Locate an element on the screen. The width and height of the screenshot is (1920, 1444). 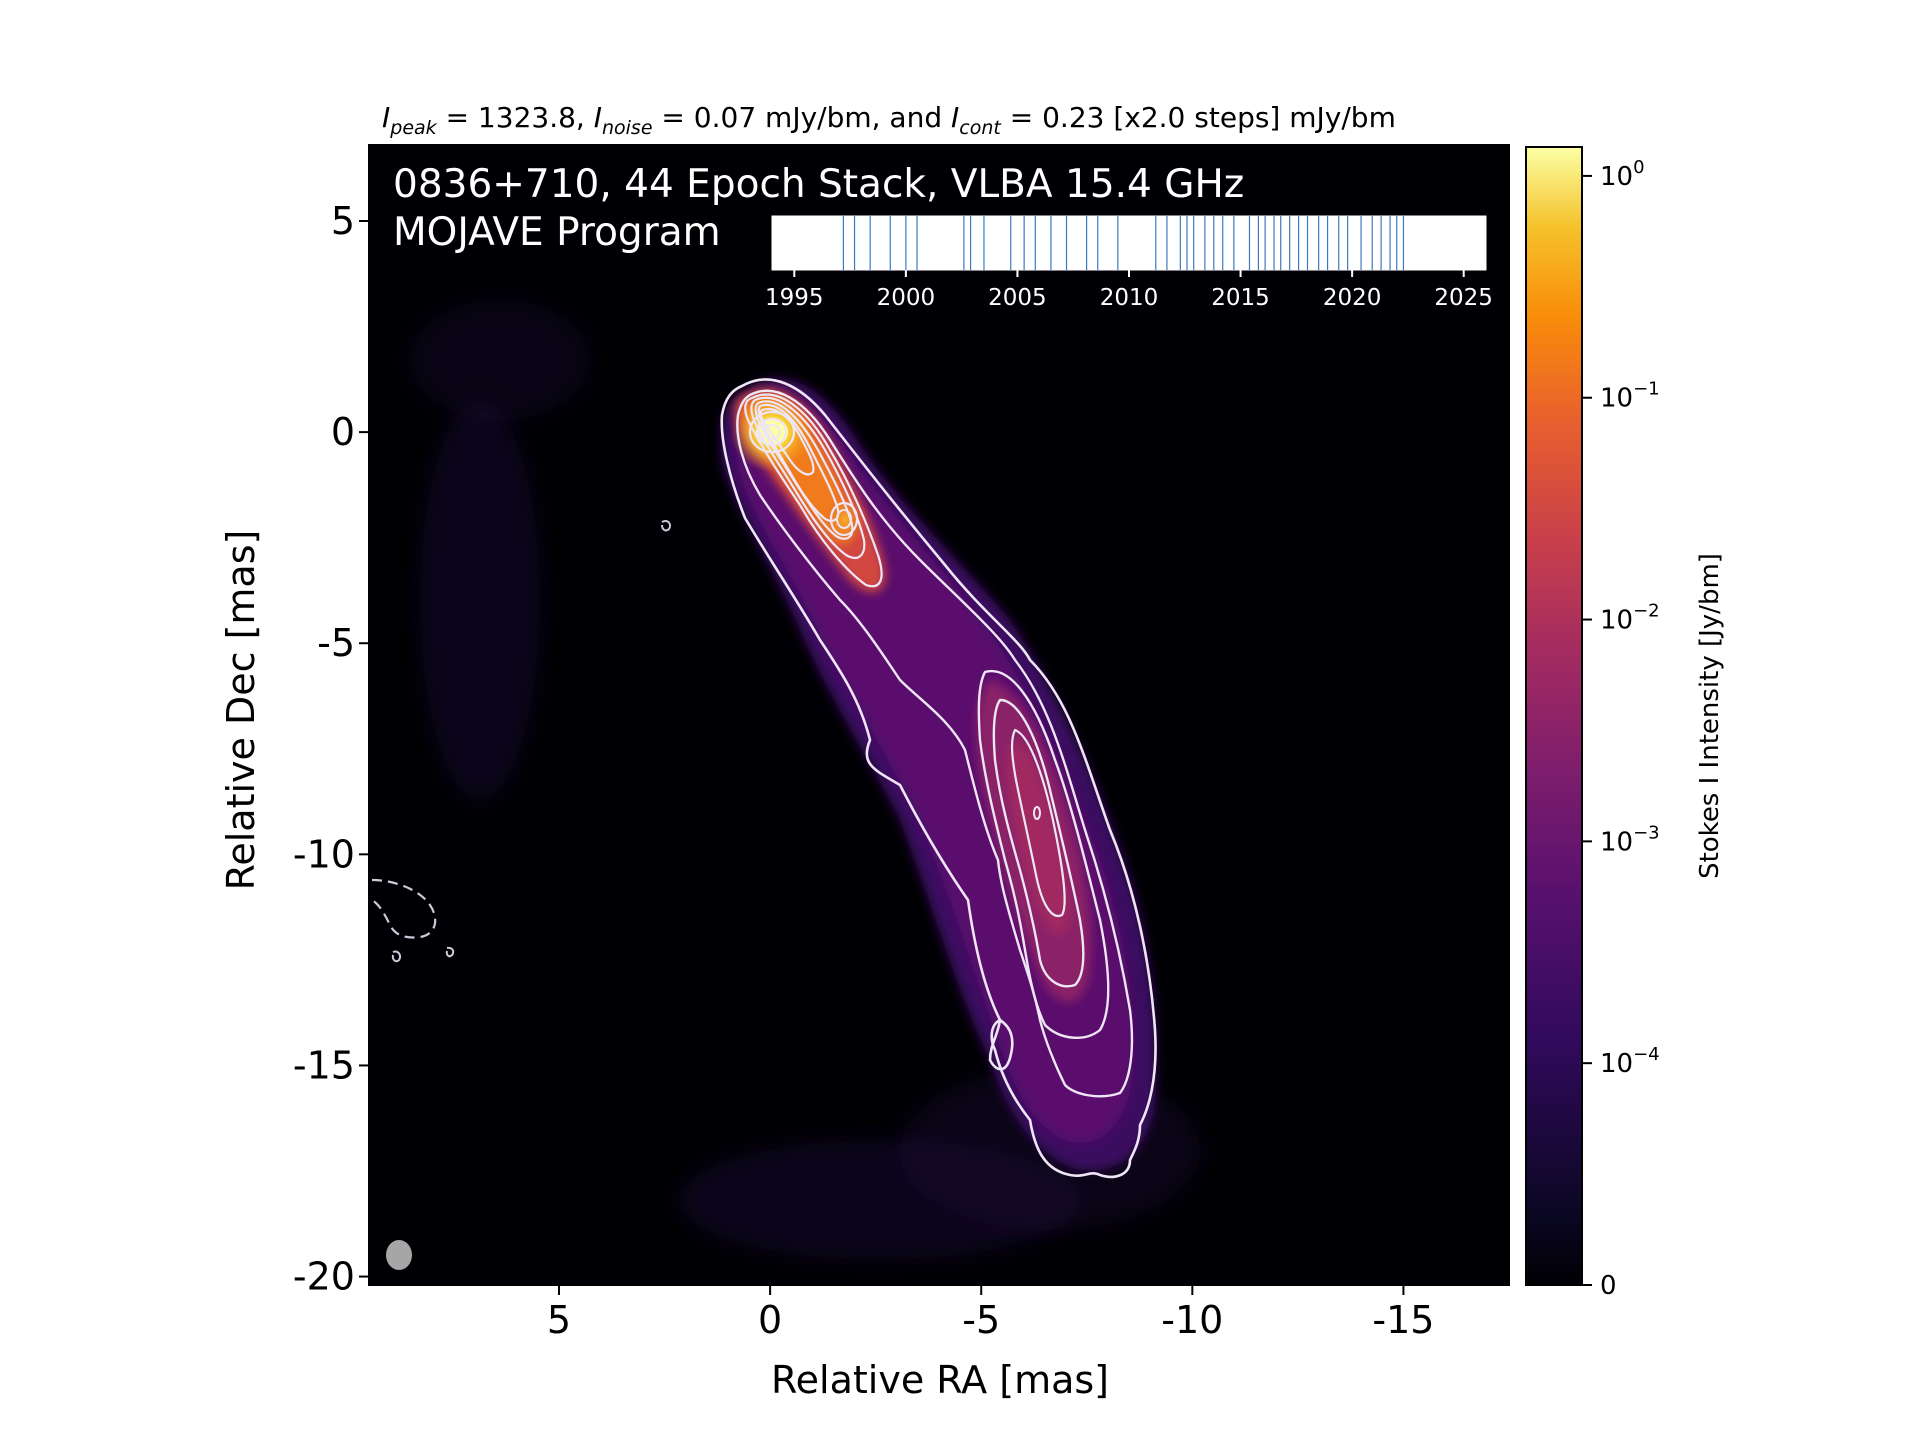
colorbar-tick-label: 10⁻² is located at coordinates (1630, 618).